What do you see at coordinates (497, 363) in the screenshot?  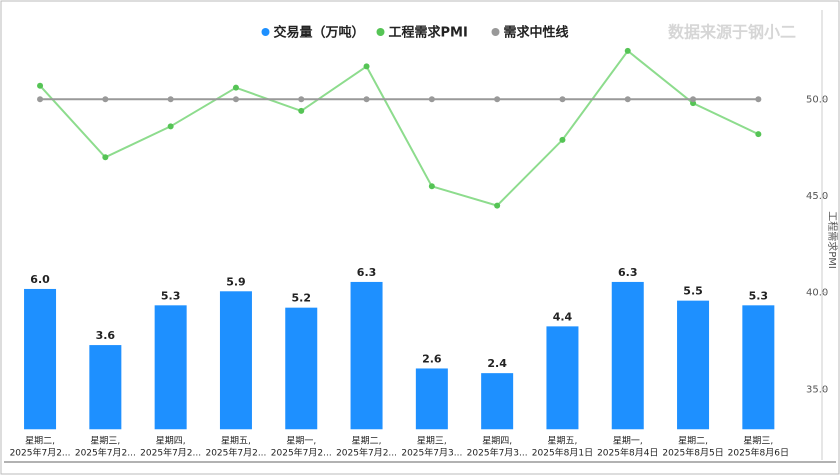 I see `data-label: 2.4` at bounding box center [497, 363].